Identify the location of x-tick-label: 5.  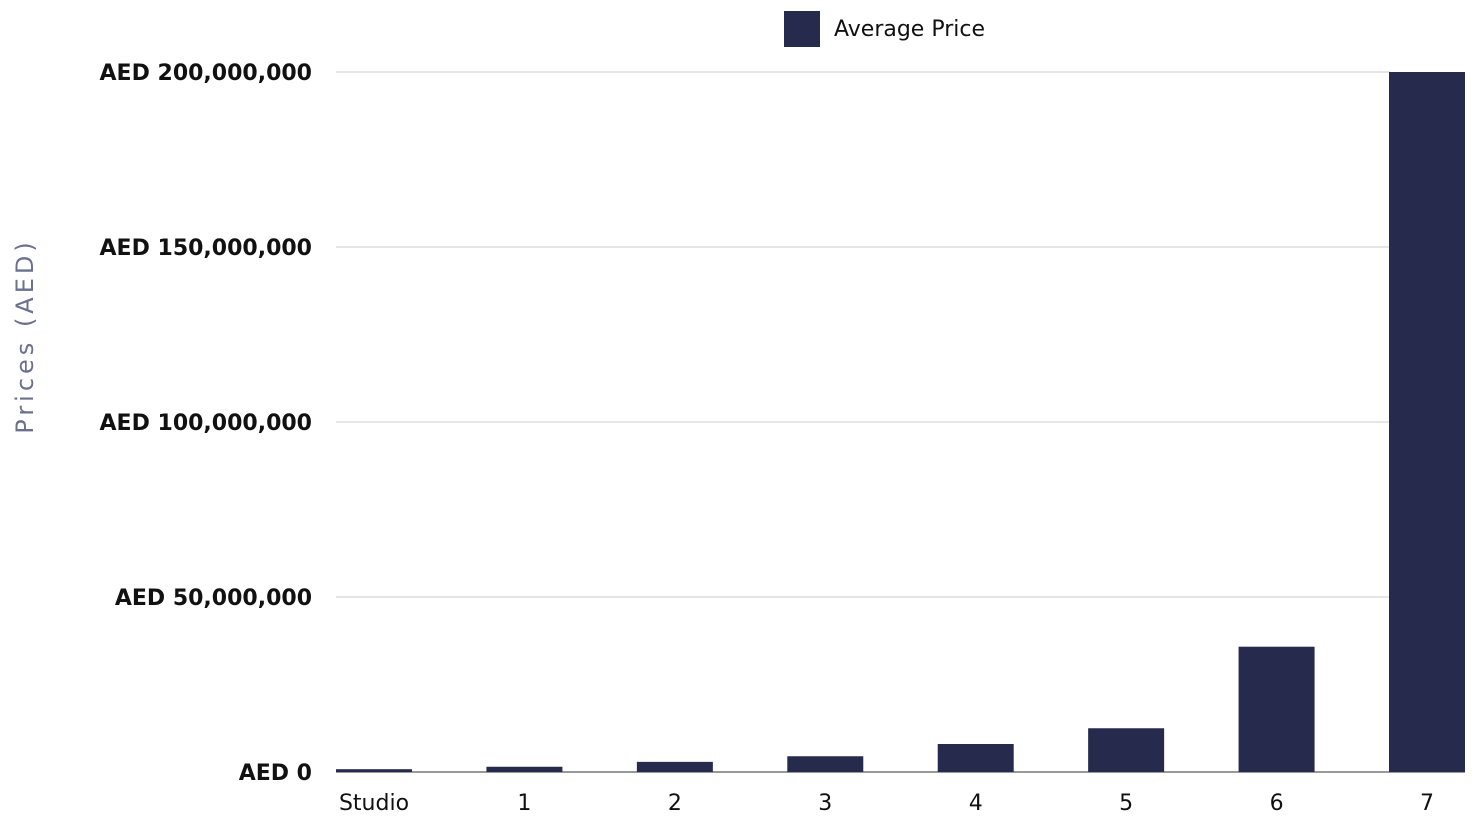
(1126, 803).